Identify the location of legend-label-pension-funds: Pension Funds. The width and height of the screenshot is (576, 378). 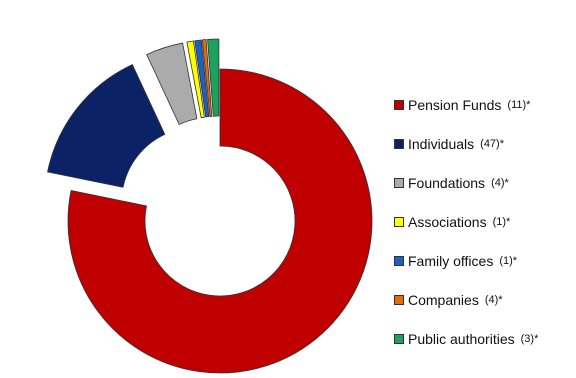
(455, 105).